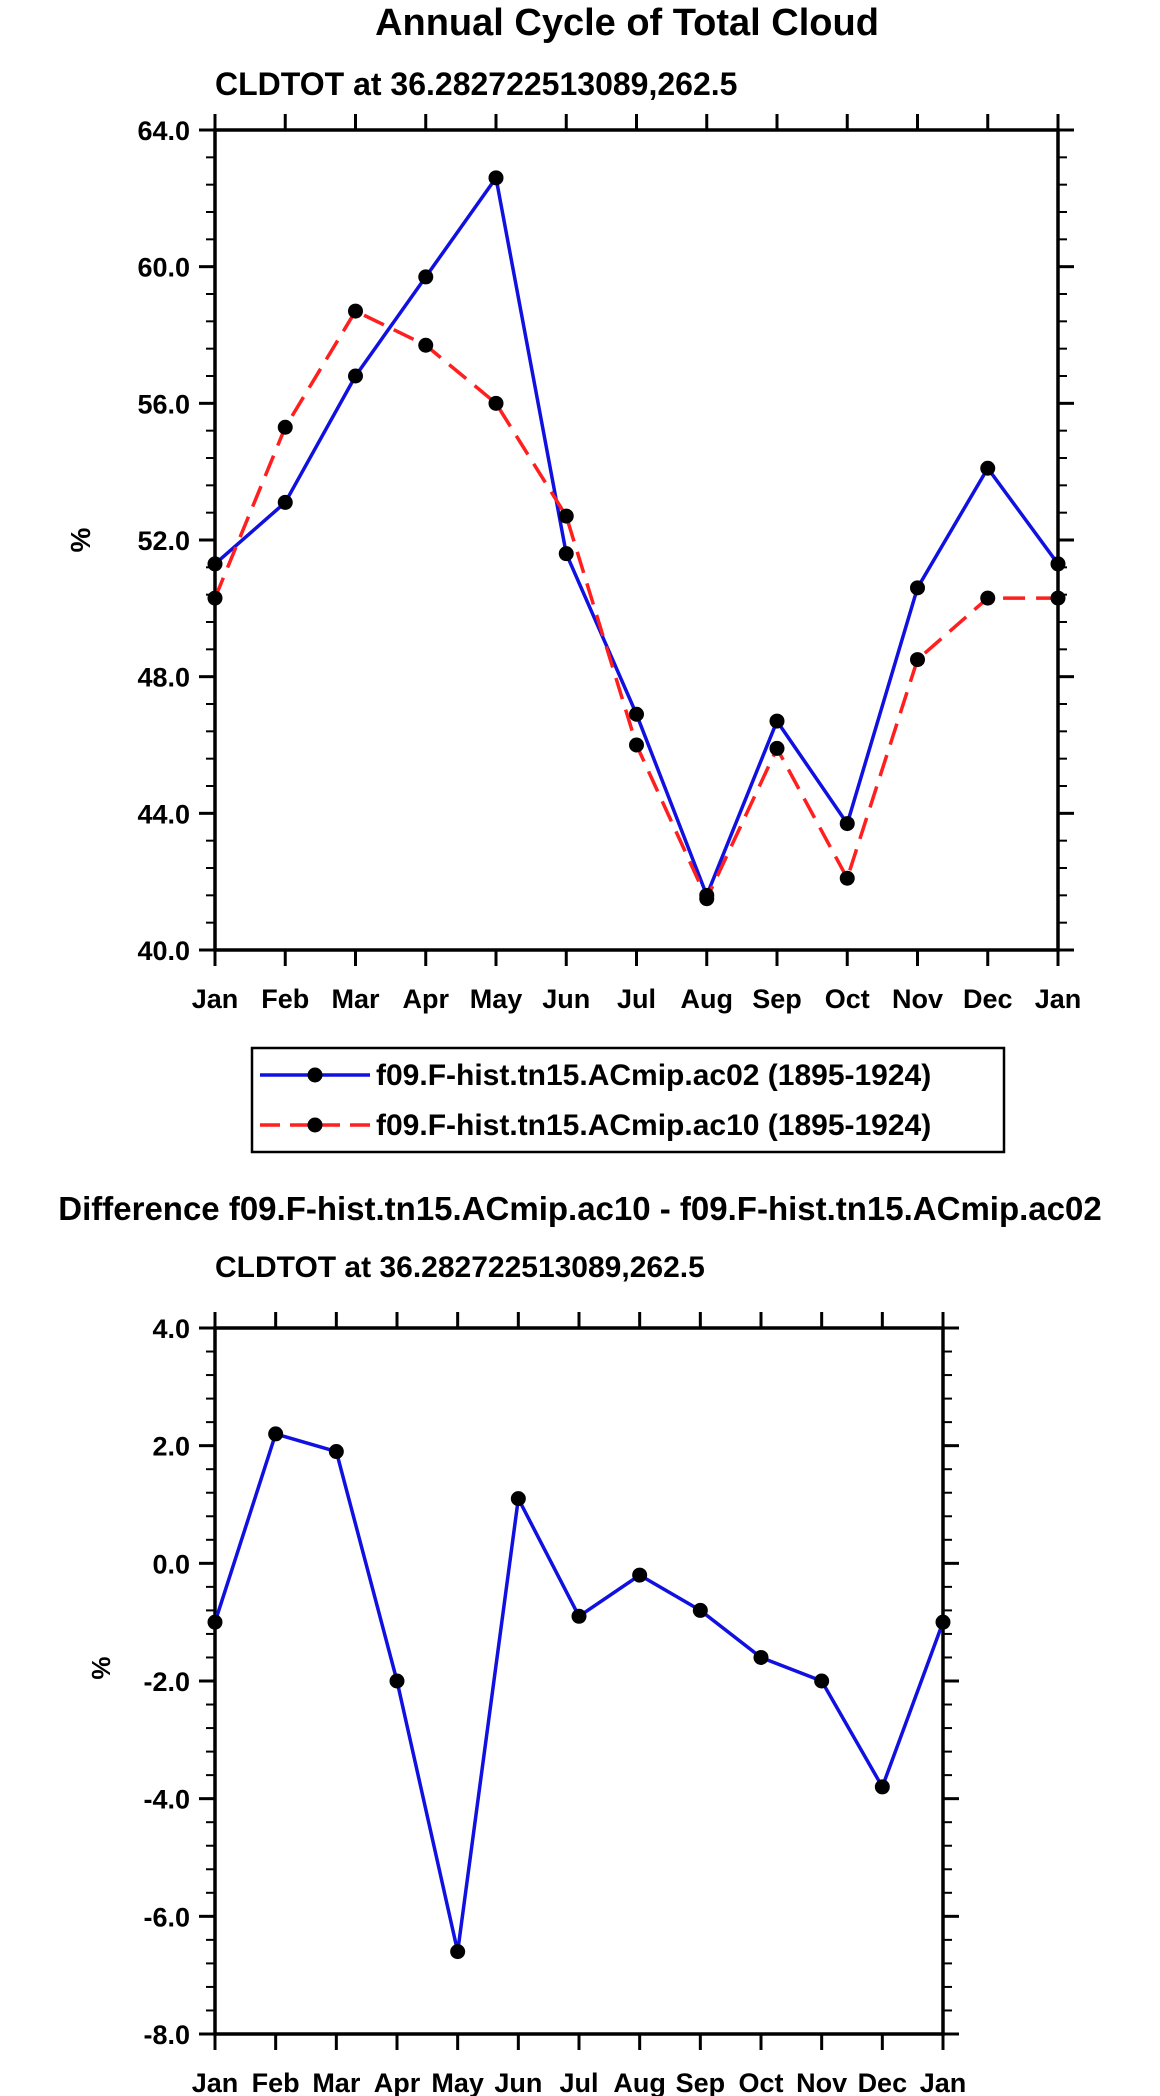 The height and width of the screenshot is (2096, 1160). I want to click on legend-label-series-1: f09.F-hist.tn15.ACmip.ac02 (1895-1924), so click(653, 1075).